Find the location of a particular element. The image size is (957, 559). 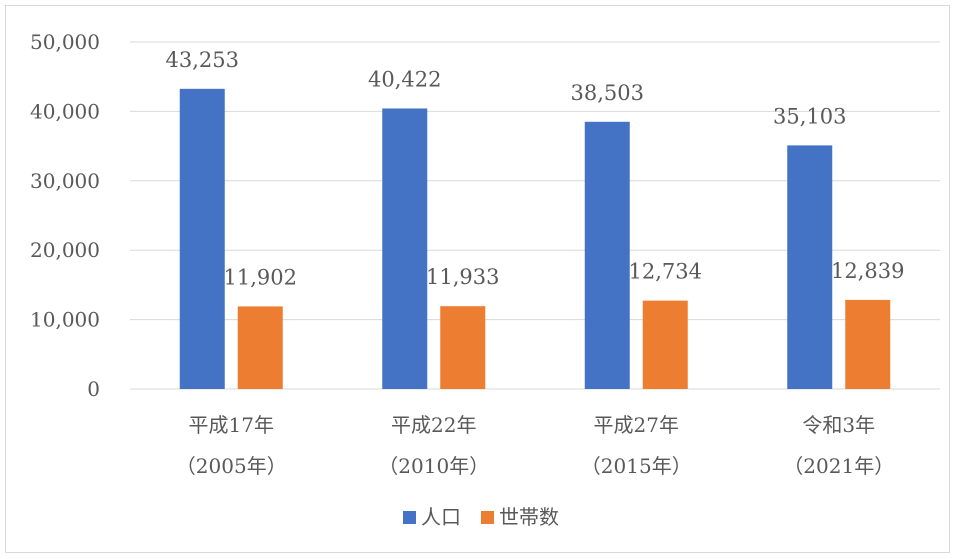

legend-label: 人口 is located at coordinates (441, 517).